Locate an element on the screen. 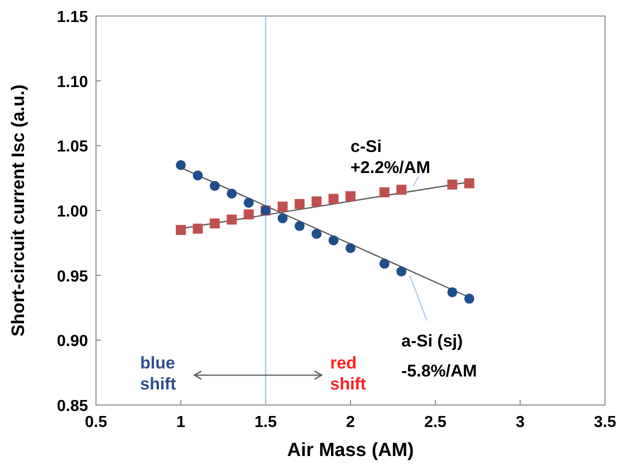  x-tick-label: 3.5 is located at coordinates (605, 422).